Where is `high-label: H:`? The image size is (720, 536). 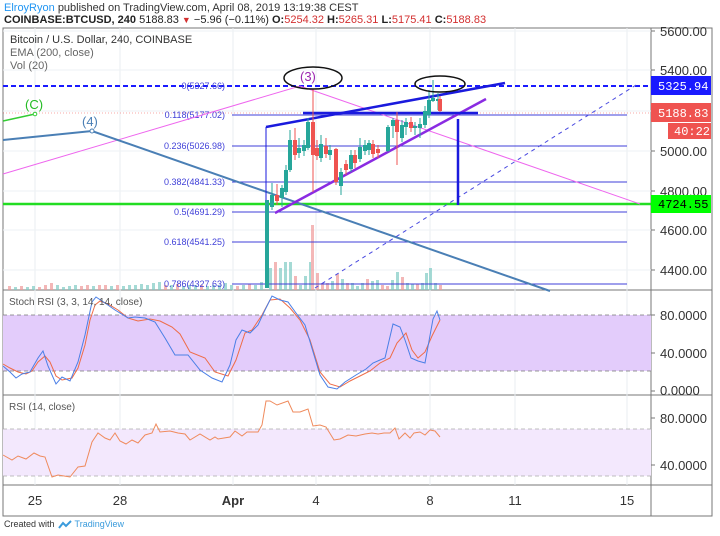 high-label: H: is located at coordinates (333, 20).